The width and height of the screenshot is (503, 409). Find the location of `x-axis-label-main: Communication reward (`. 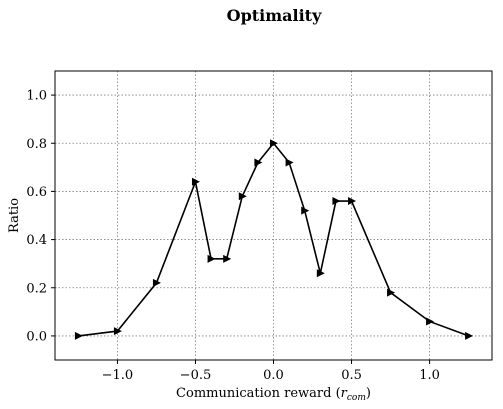

x-axis-label-main: Communication reward ( is located at coordinates (258, 393).